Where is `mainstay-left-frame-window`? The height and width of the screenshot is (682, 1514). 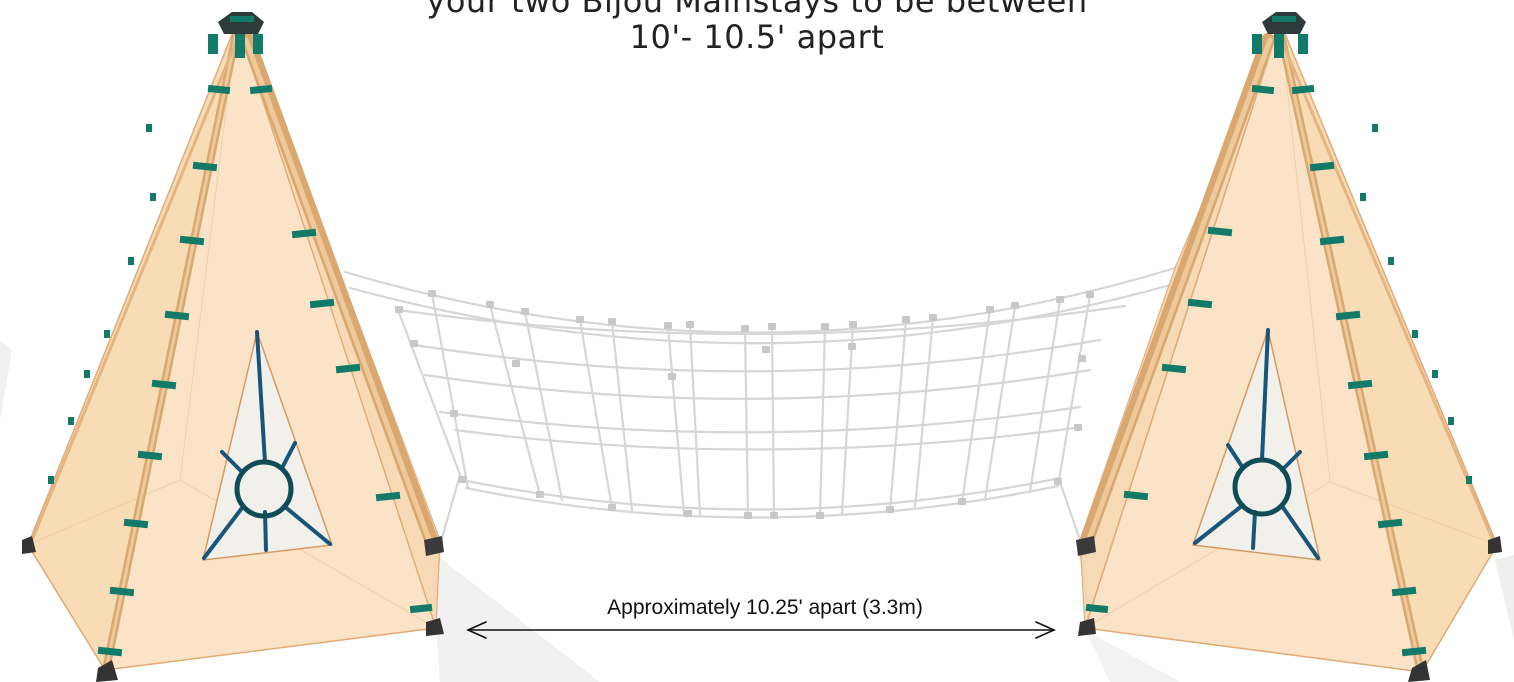
mainstay-left-frame-window is located at coordinates (268, 445).